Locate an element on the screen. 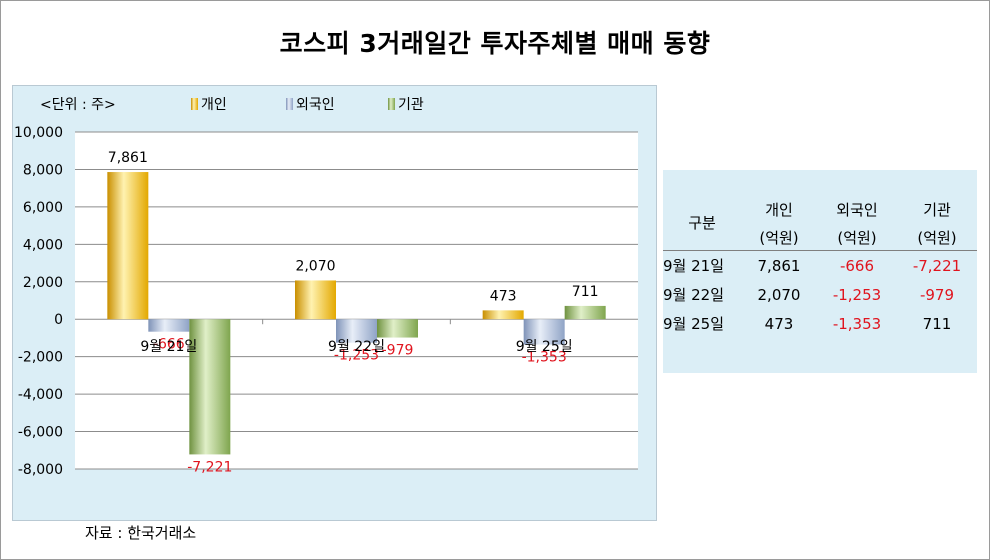 The image size is (990, 560). unit-label: <단위 : 주> is located at coordinates (78, 105).